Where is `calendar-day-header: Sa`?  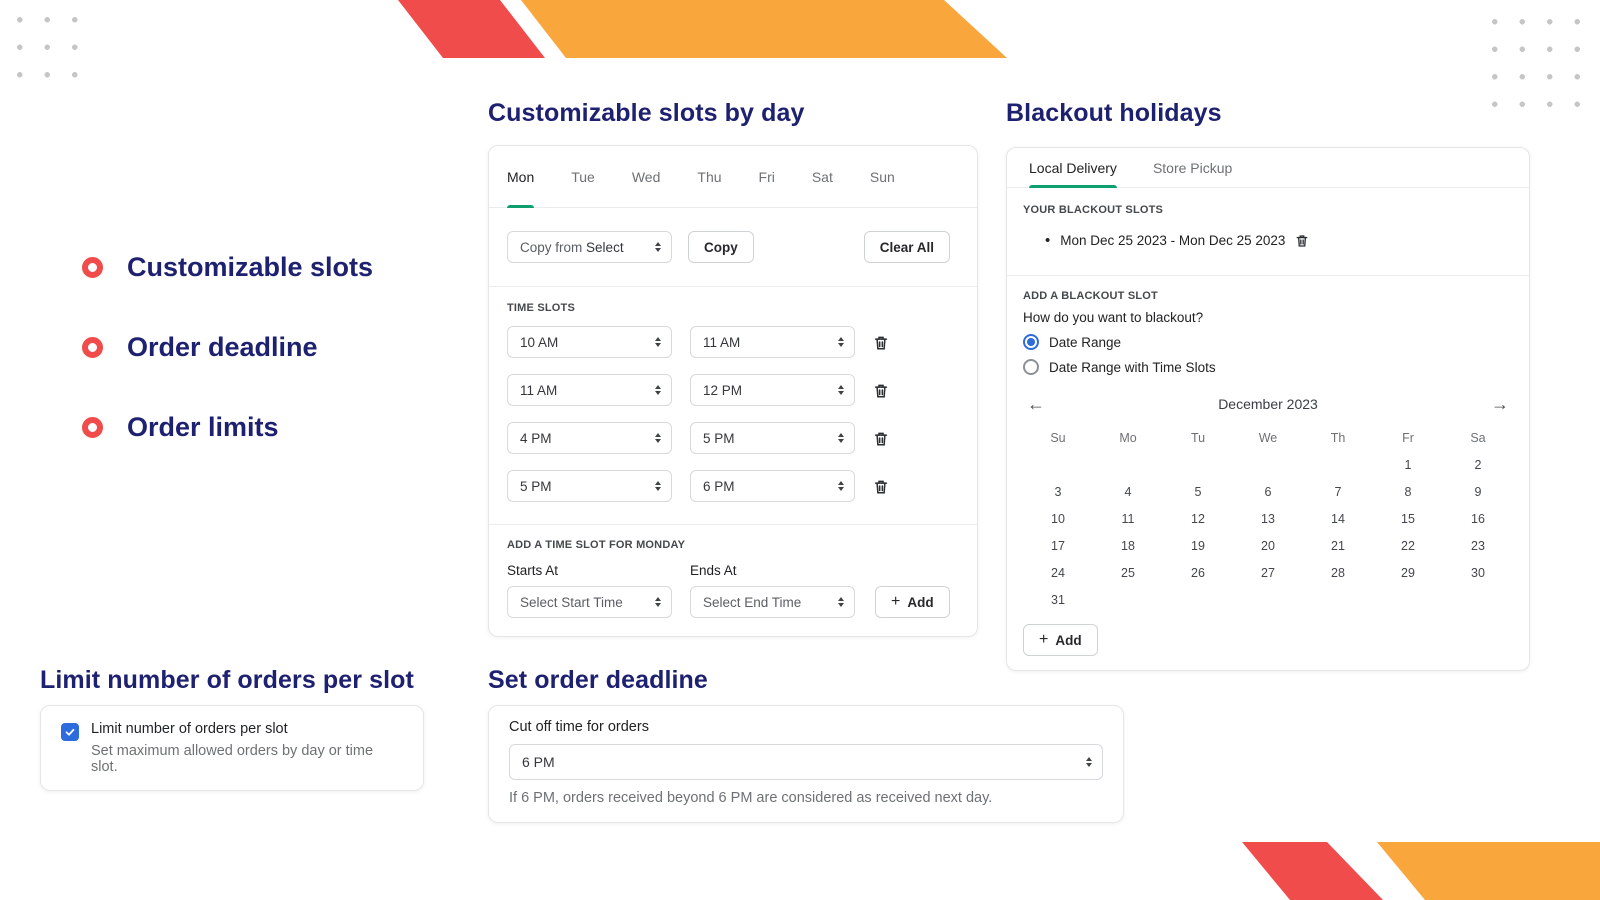 calendar-day-header: Sa is located at coordinates (1478, 438).